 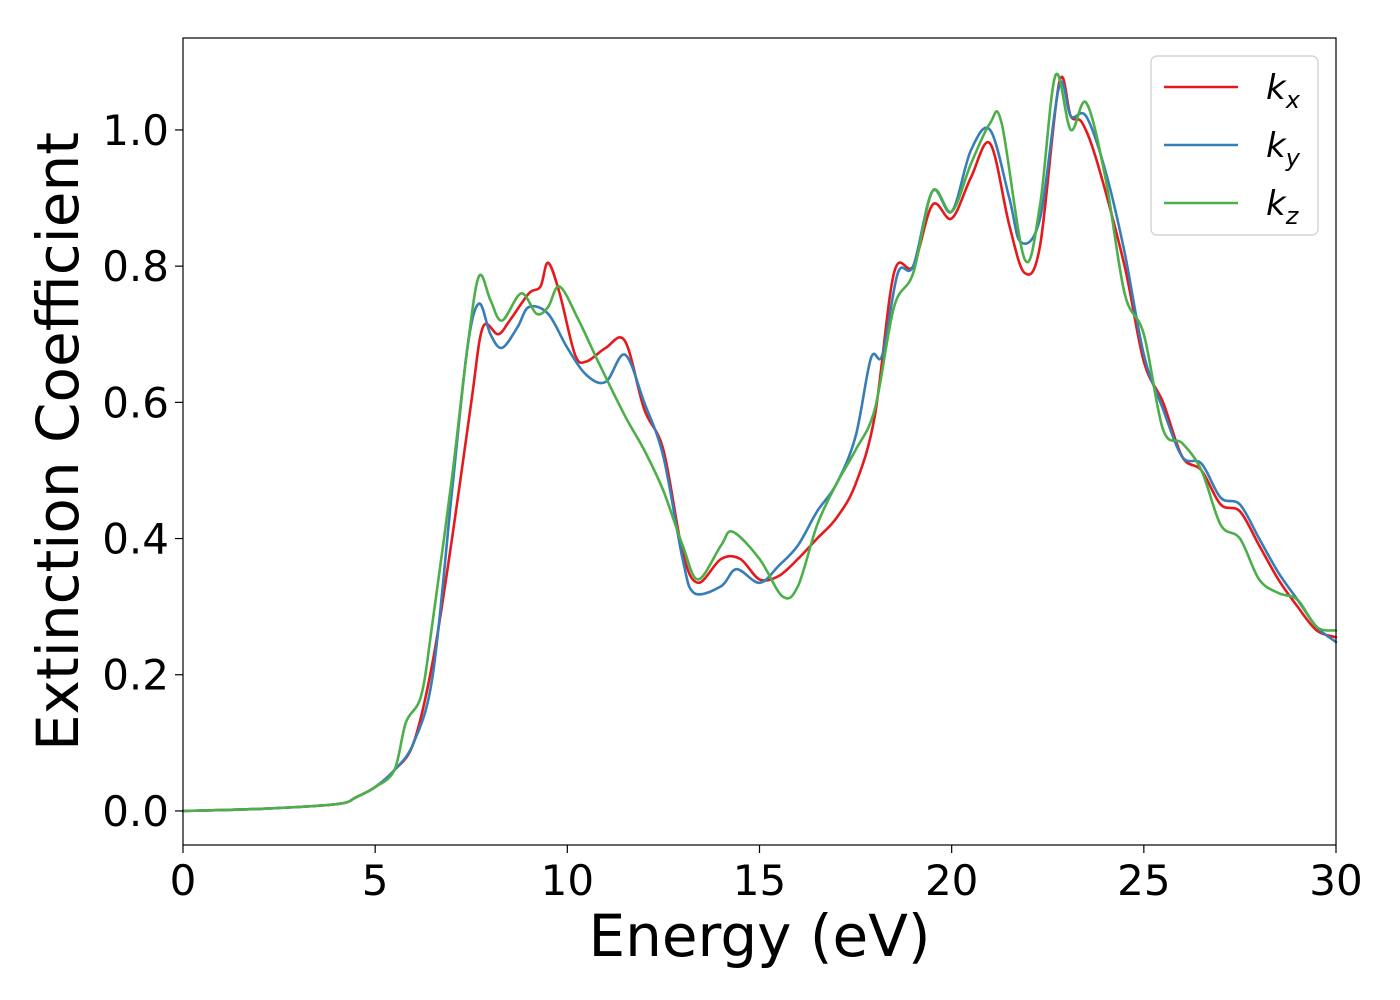 What do you see at coordinates (1283, 91) in the screenshot?
I see `legend-label-kx: kx` at bounding box center [1283, 91].